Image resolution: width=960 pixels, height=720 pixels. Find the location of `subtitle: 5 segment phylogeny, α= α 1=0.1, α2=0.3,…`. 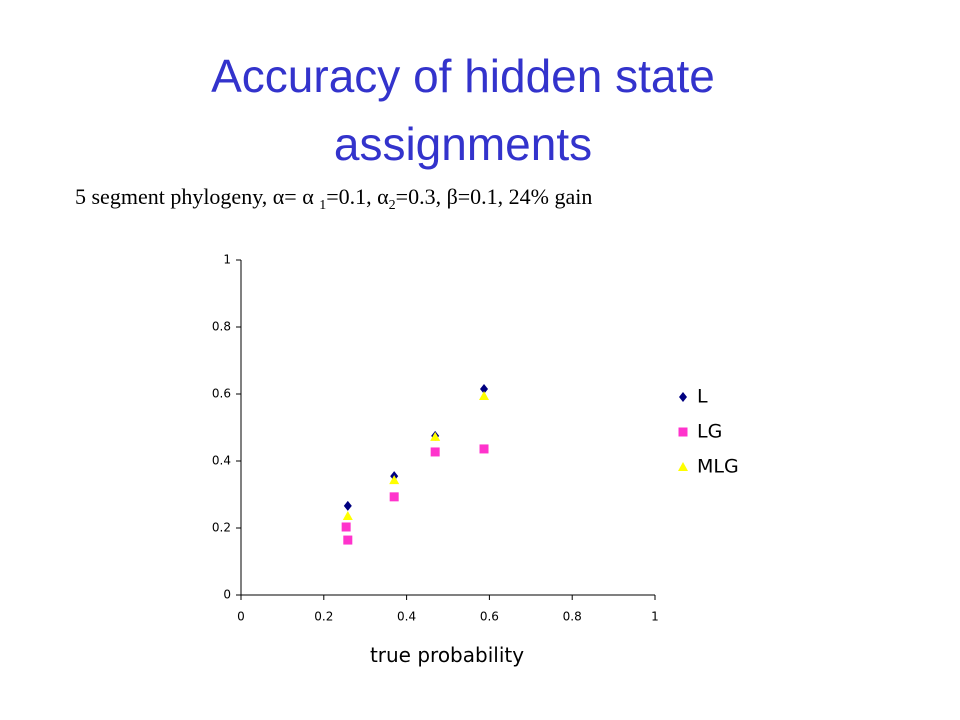

subtitle: 5 segment phylogeny, α= α 1=0.1, α2=0.3,… is located at coordinates (333, 198).